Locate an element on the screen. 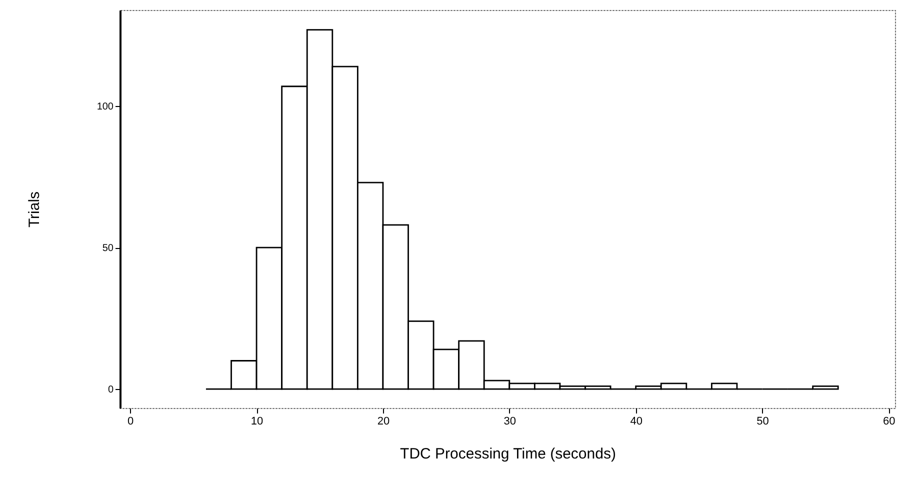  x-tick-label: 60 is located at coordinates (889, 422).